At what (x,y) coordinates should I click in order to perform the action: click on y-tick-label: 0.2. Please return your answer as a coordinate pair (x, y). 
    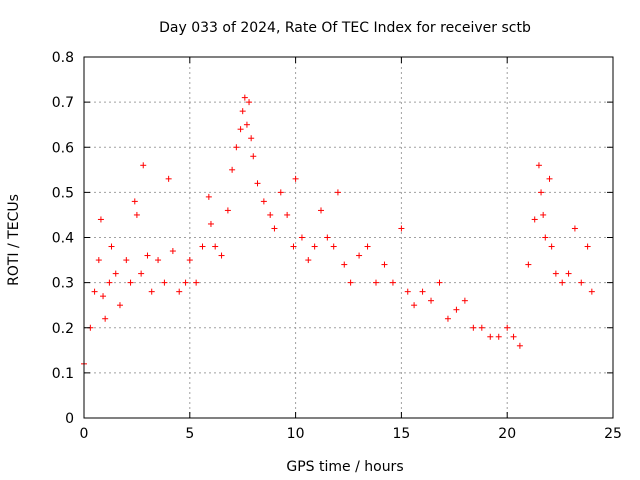
    Looking at the image, I should click on (63, 329).